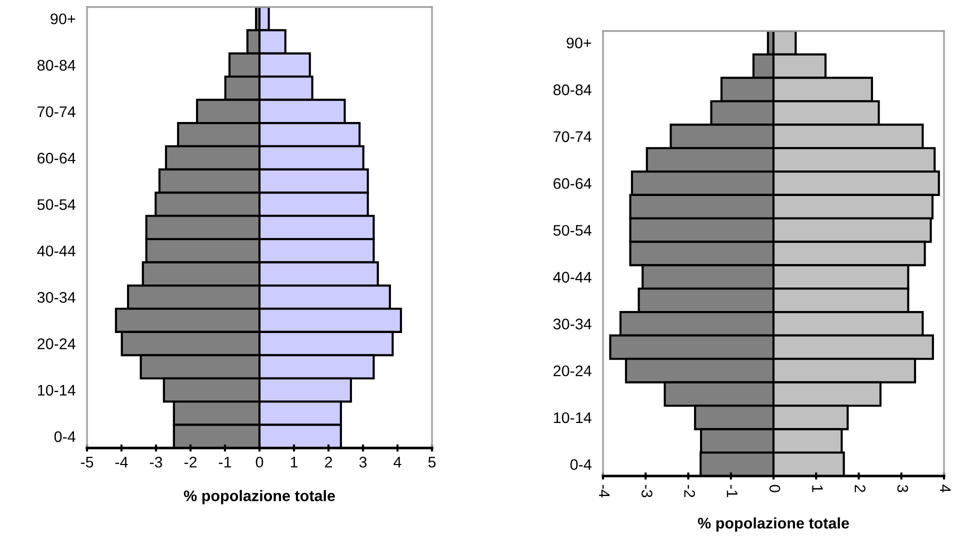 This screenshot has height=554, width=957. What do you see at coordinates (432, 462) in the screenshot?
I see `x-tick-label: 5` at bounding box center [432, 462].